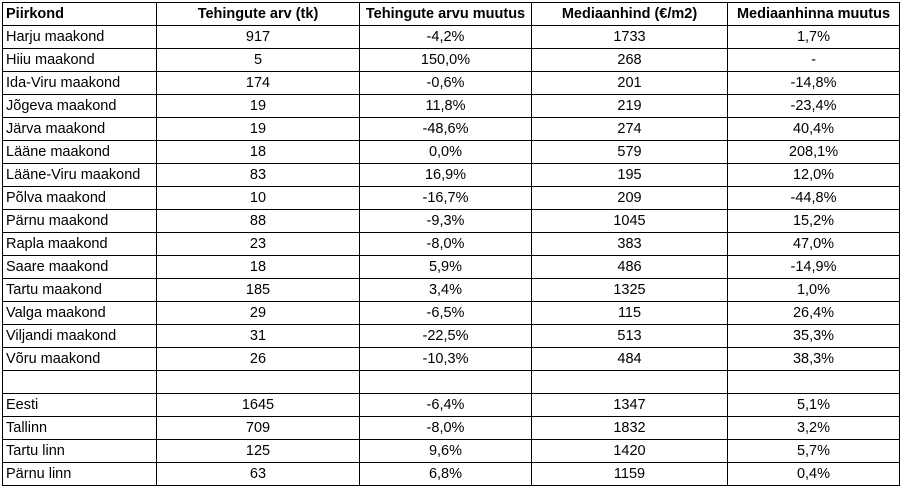 The image size is (901, 492). Describe the element at coordinates (258, 336) in the screenshot. I see `transaction-count-cell: 31` at that location.